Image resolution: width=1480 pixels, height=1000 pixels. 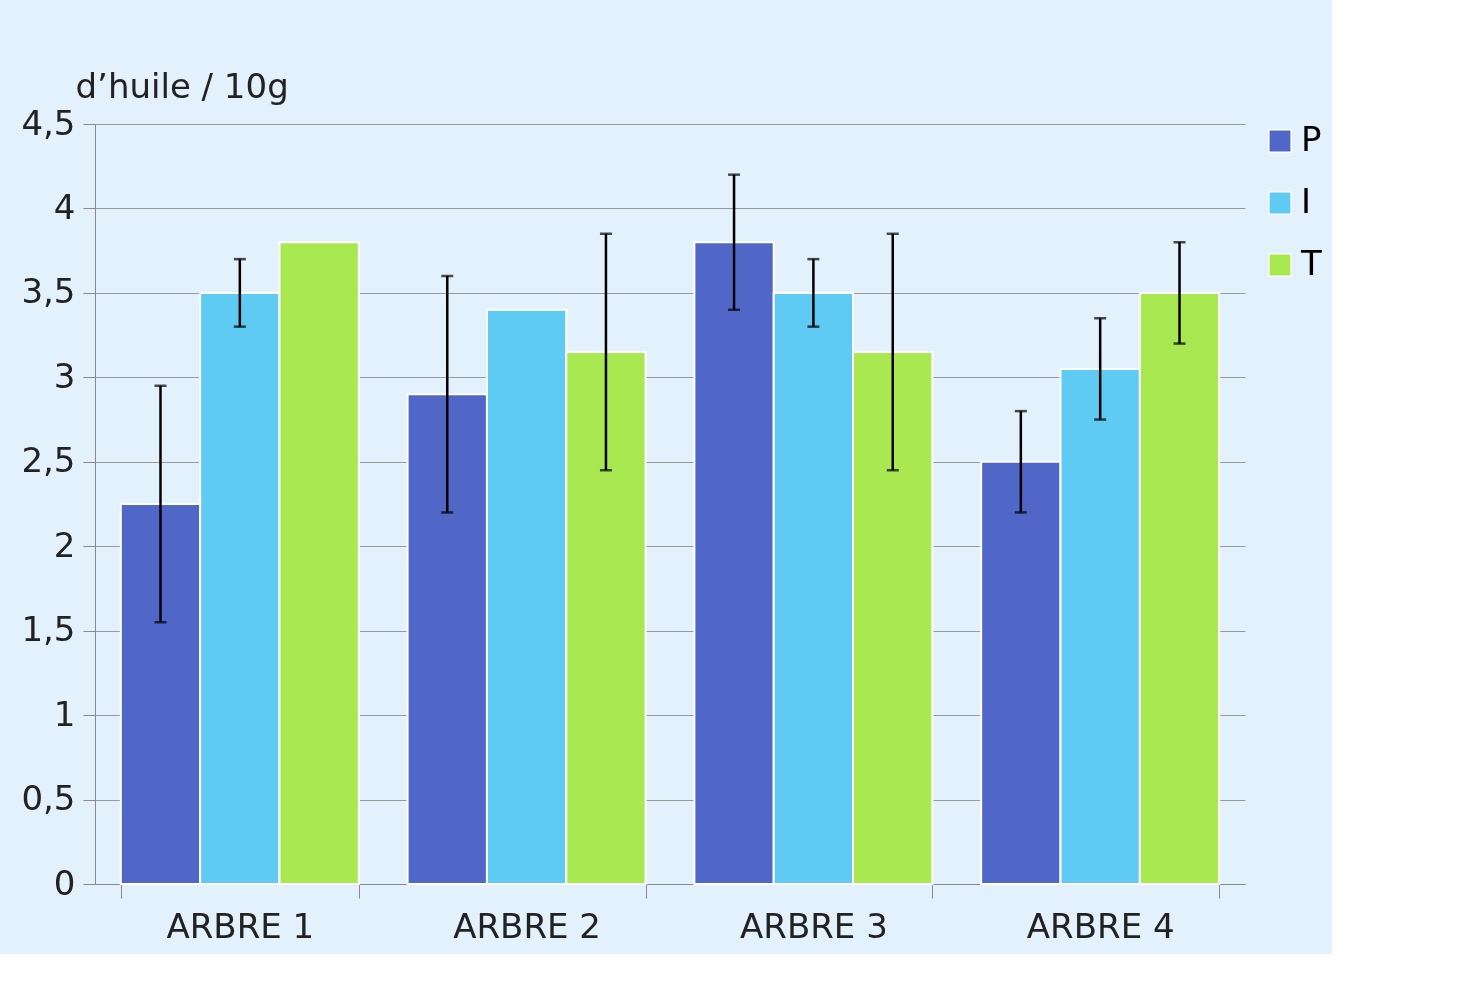 What do you see at coordinates (64, 206) in the screenshot?
I see `y-tick-label: 4` at bounding box center [64, 206].